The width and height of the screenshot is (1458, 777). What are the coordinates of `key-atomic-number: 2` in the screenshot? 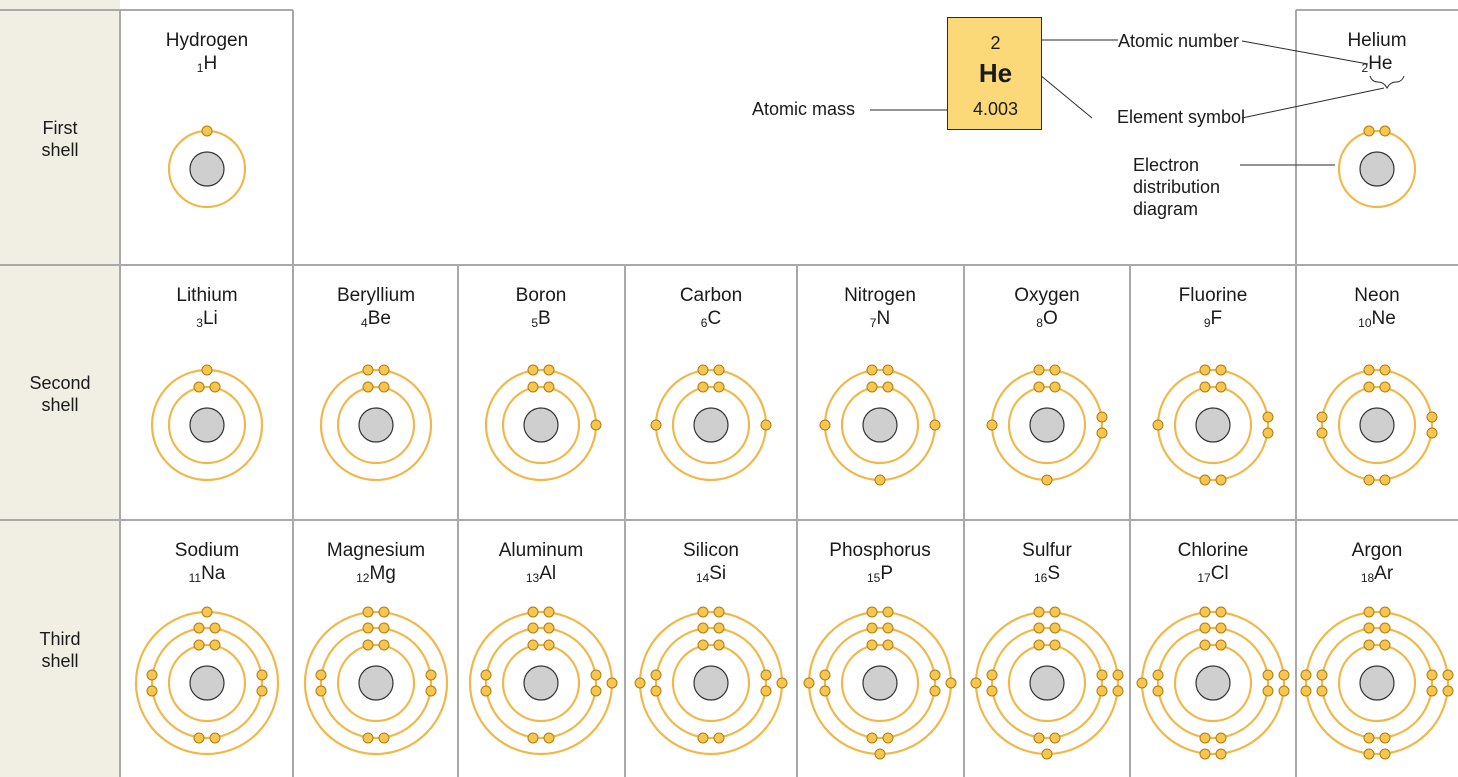 It's located at (995, 43).